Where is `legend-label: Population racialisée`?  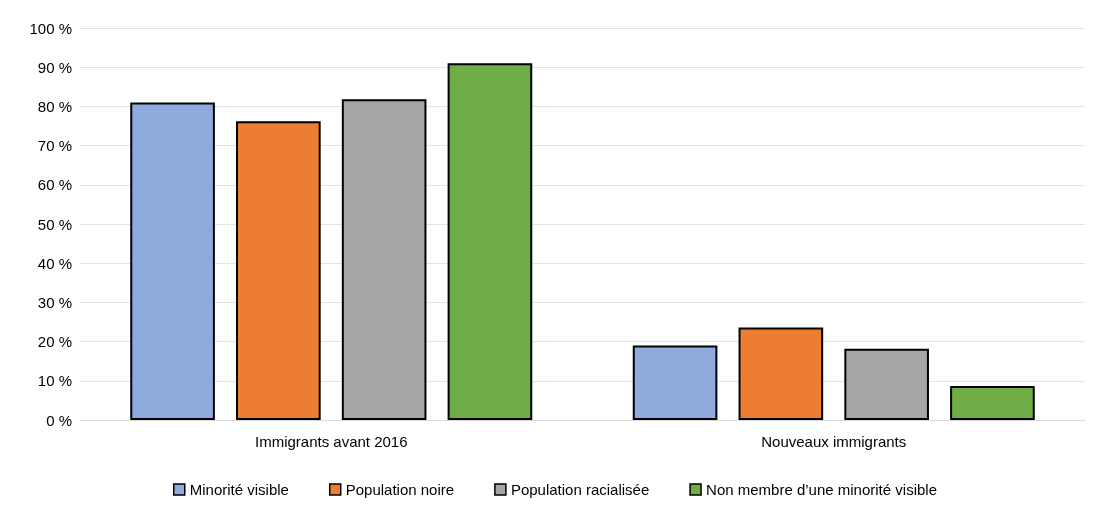
legend-label: Population racialisée is located at coordinates (580, 489).